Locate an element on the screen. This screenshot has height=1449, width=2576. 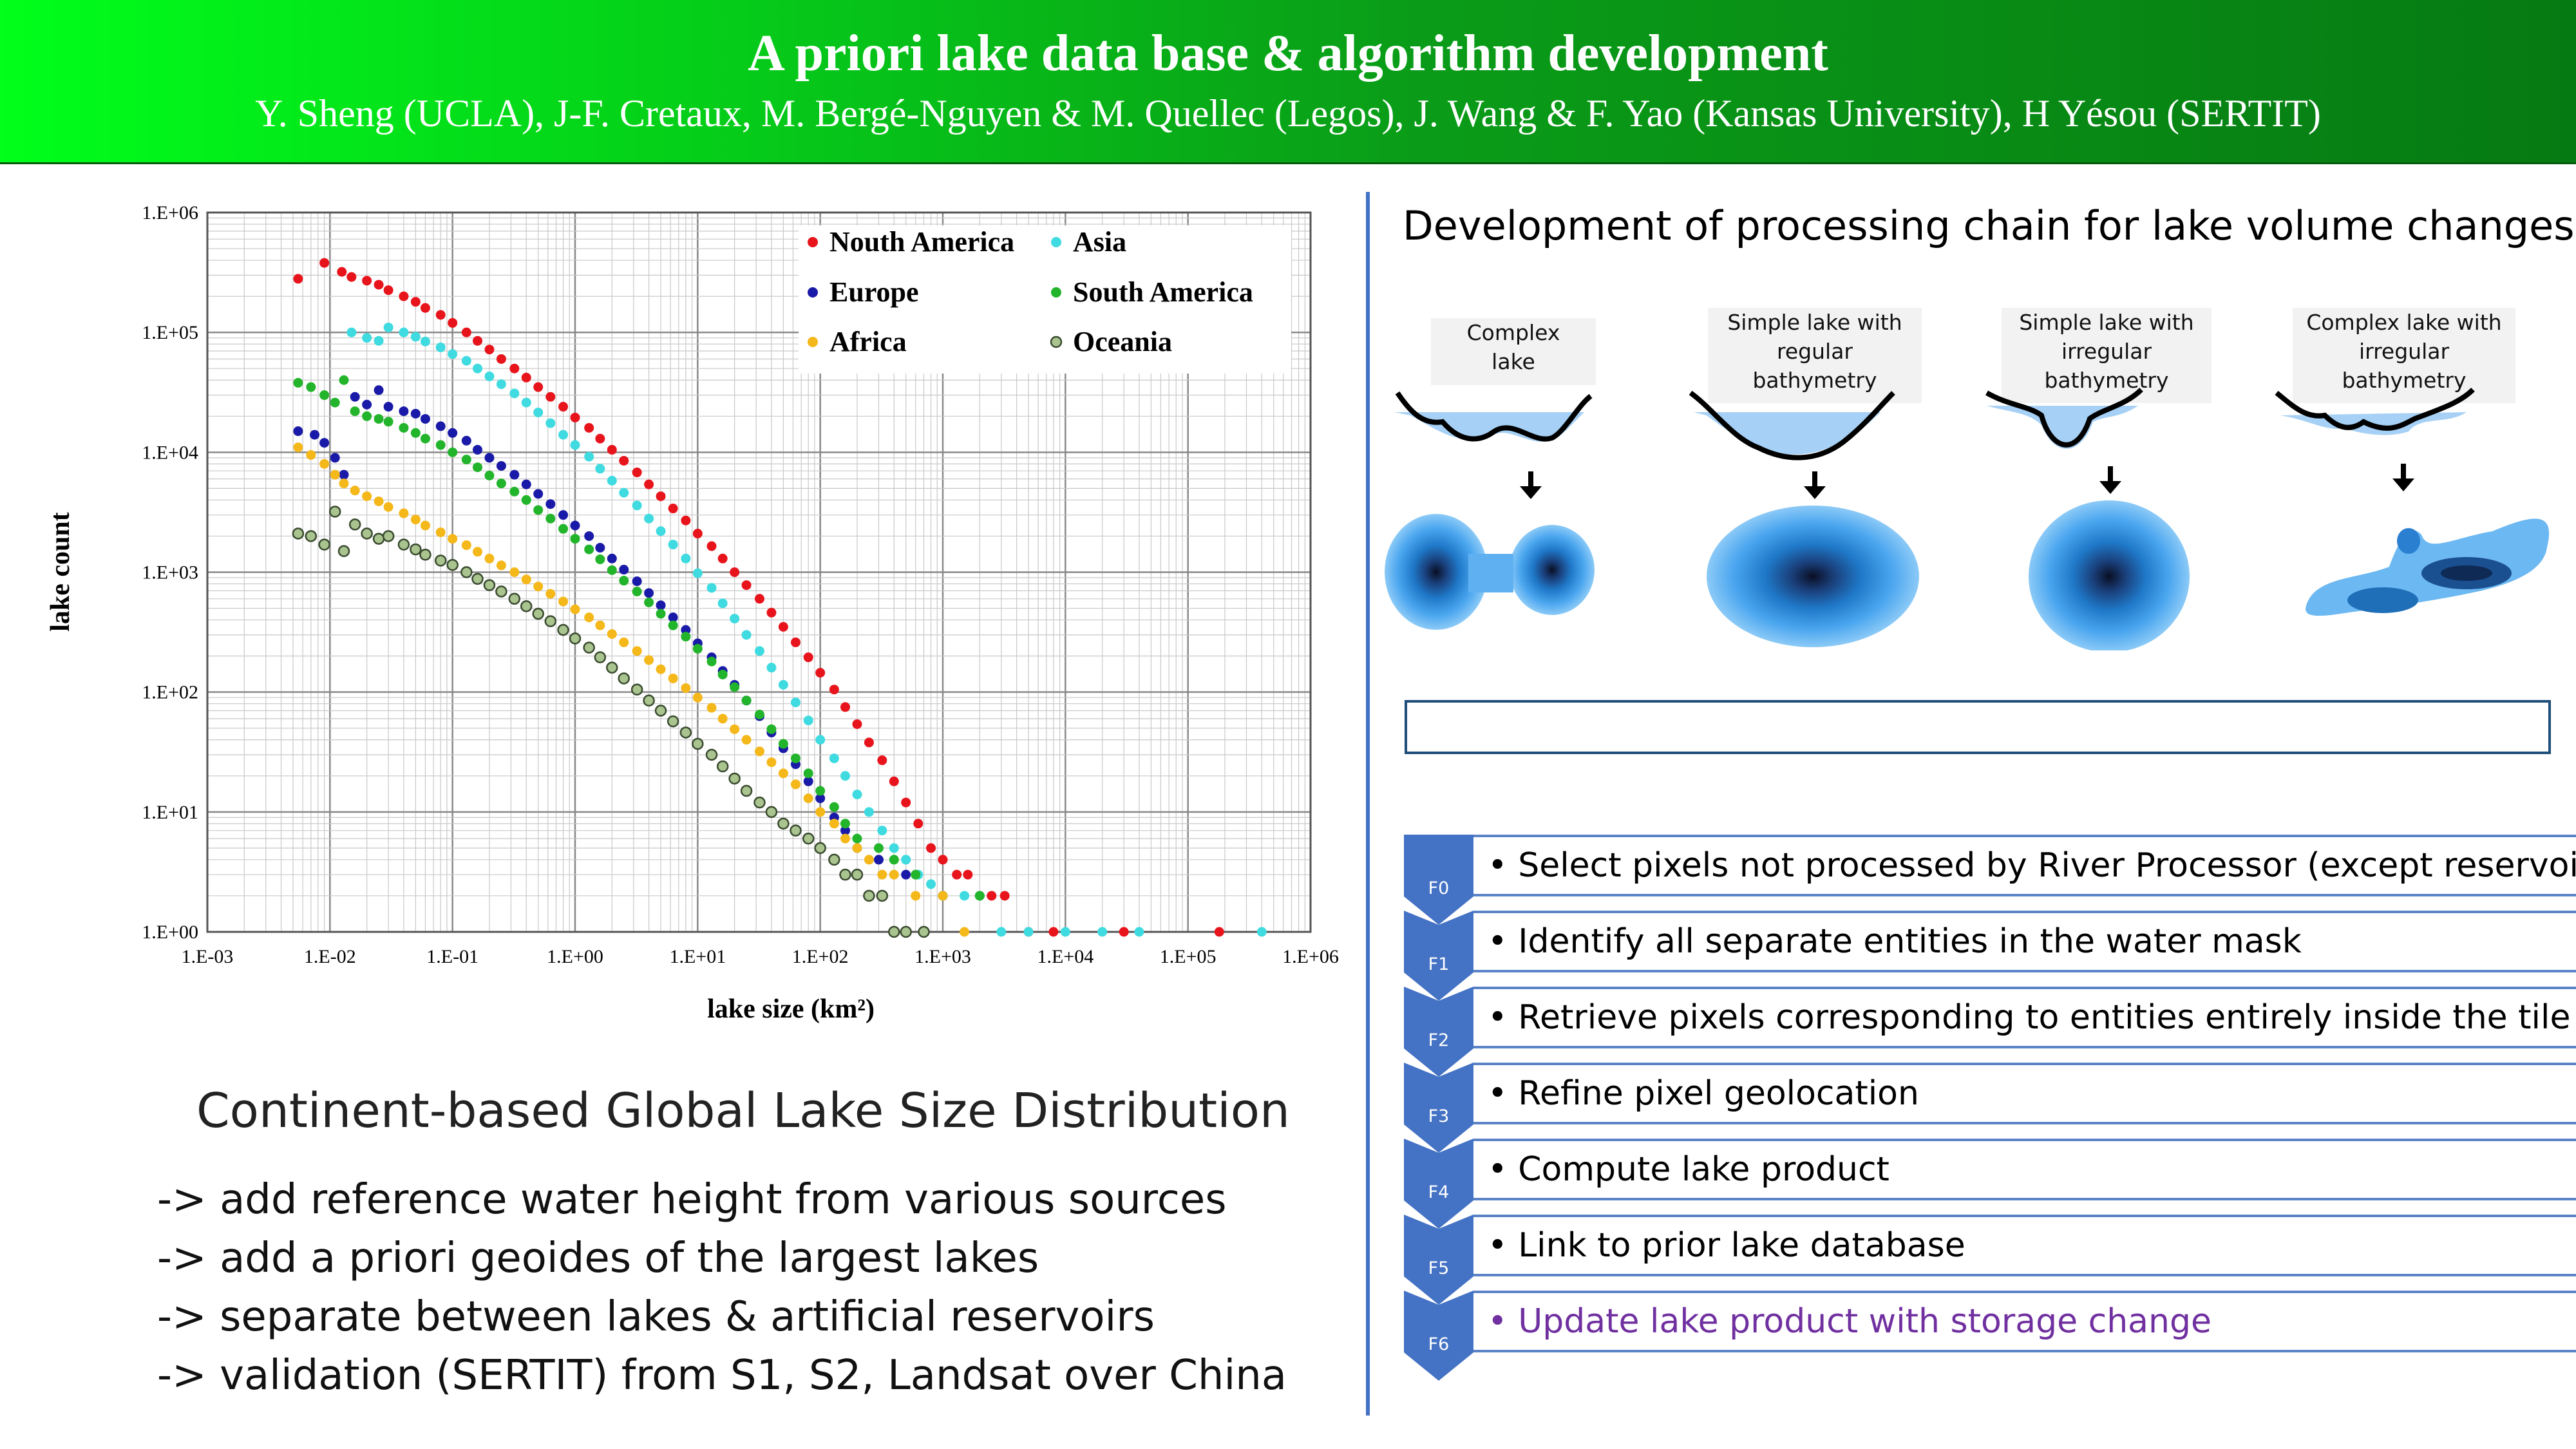
x-tick-label: 1.E+00 is located at coordinates (575, 956).